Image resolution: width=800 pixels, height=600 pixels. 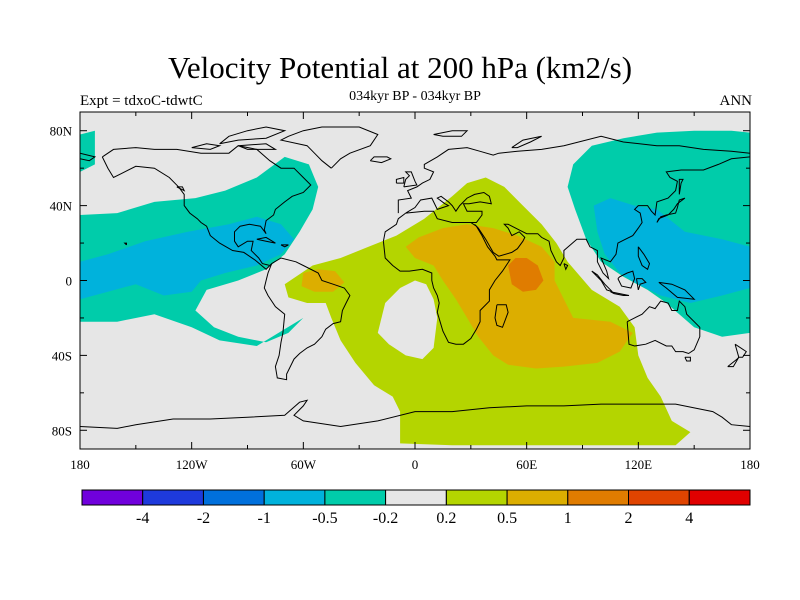 I want to click on colorbar-label: -2, so click(x=203, y=518).